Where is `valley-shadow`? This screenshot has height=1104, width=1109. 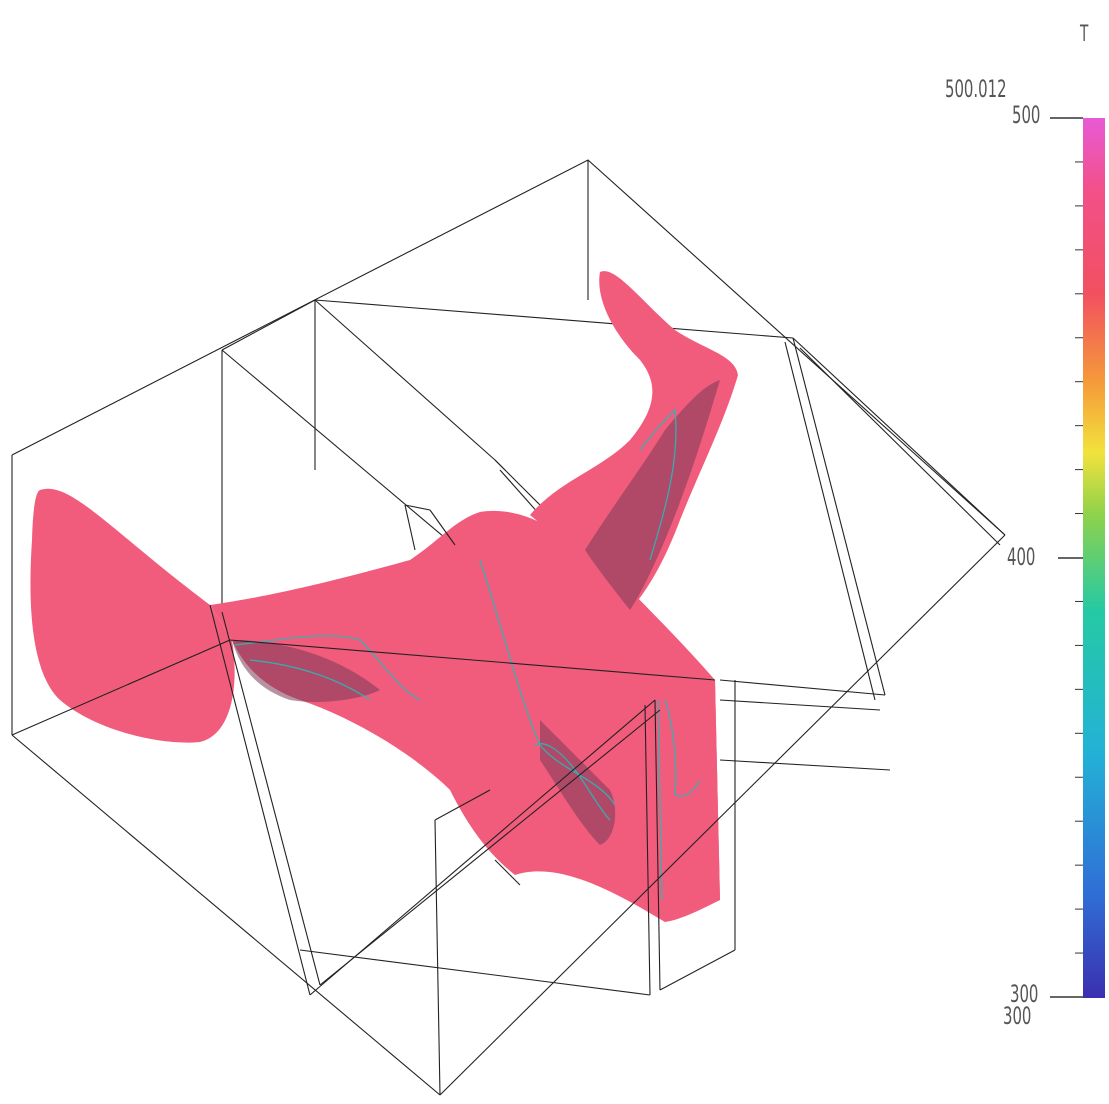 valley-shadow is located at coordinates (578, 782).